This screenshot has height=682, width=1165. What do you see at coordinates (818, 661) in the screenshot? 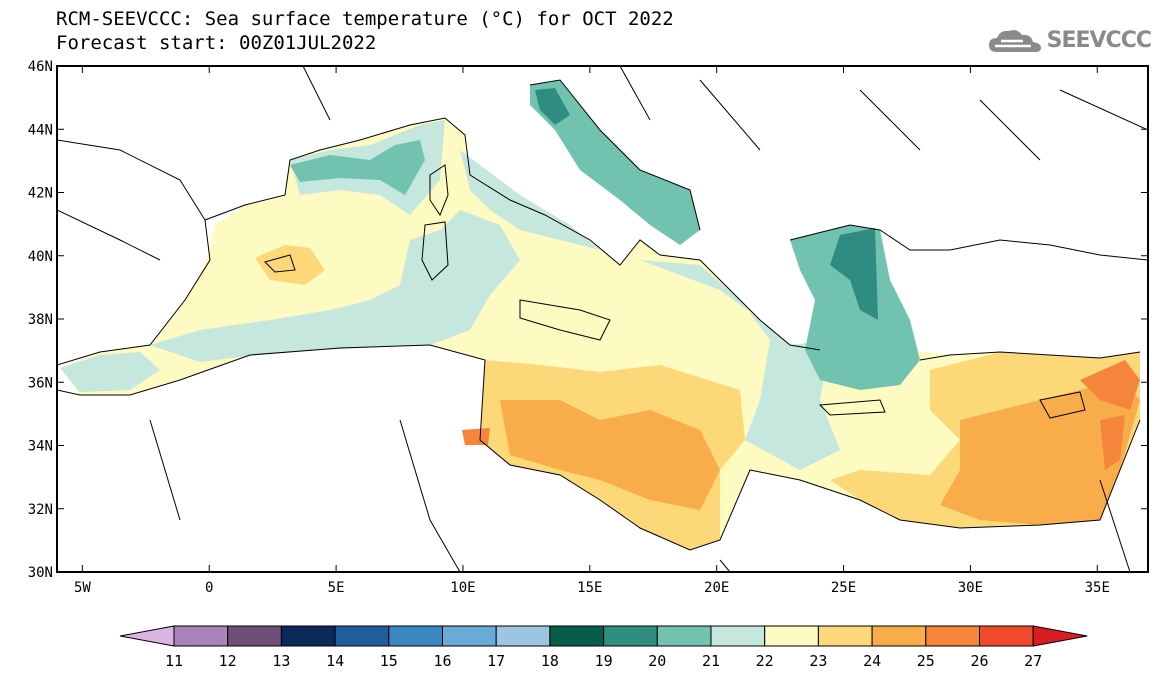
I see `colorbar-label: 23` at bounding box center [818, 661].